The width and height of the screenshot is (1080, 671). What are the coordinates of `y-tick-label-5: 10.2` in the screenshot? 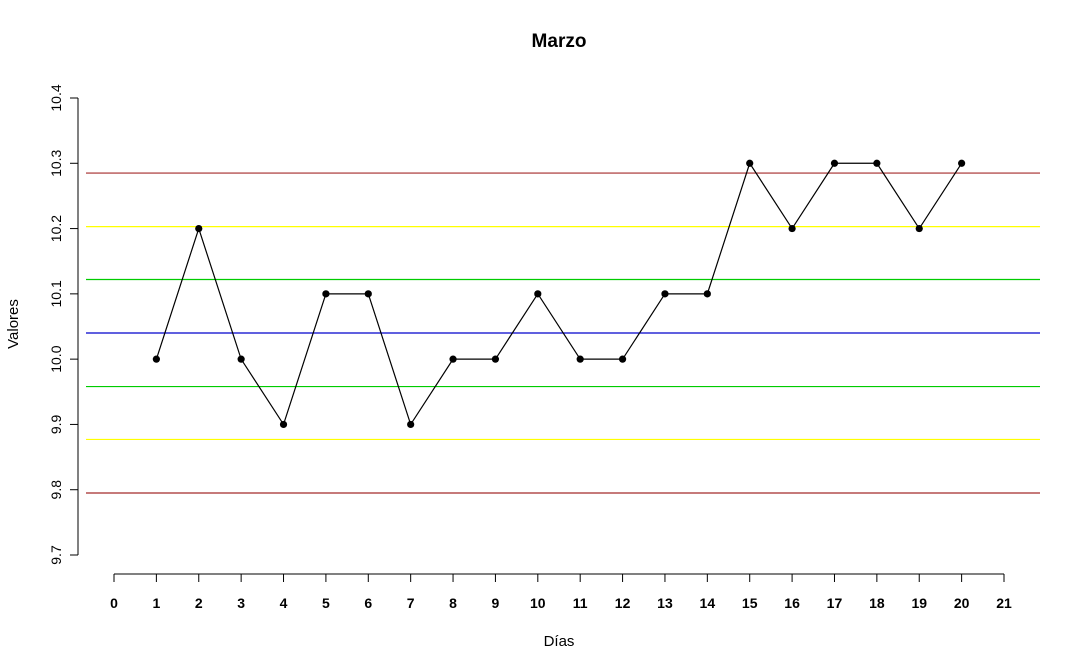 It's located at (56, 228).